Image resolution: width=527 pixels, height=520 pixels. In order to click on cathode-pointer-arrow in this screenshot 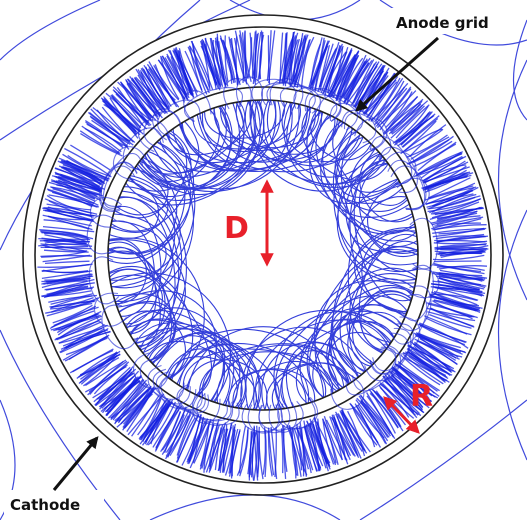, I will do `click(75, 463)`.